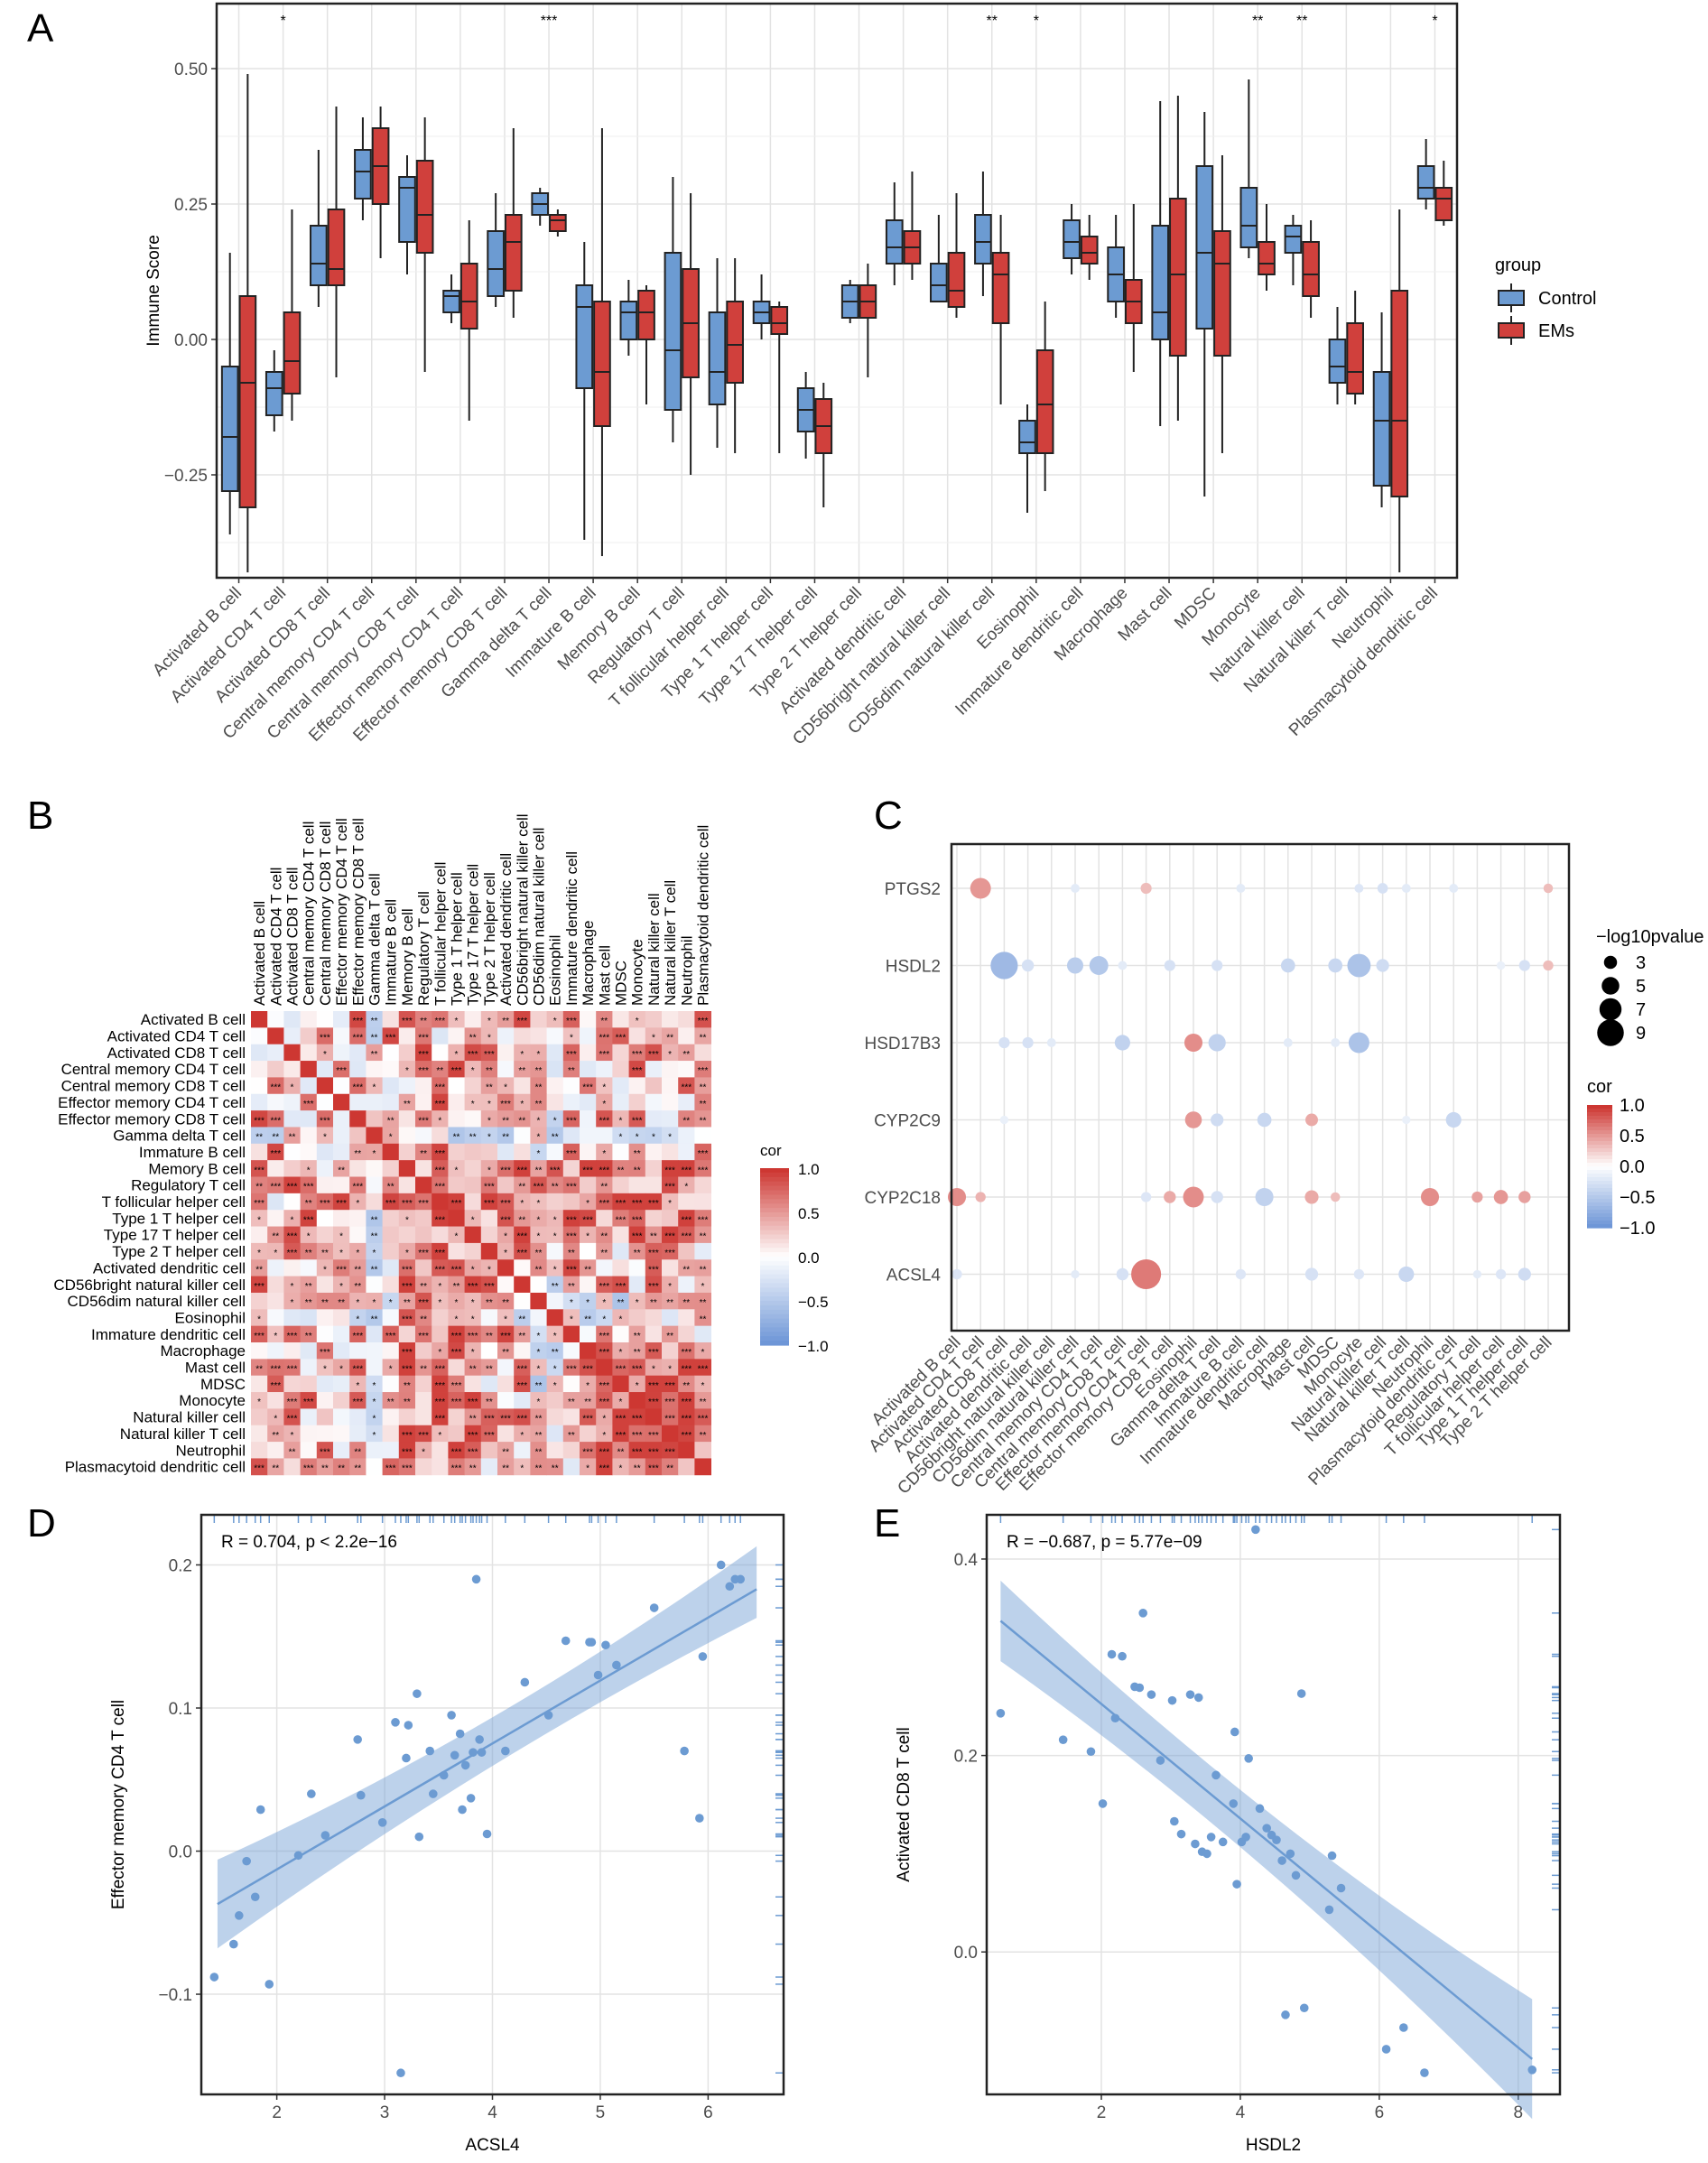 The height and width of the screenshot is (2163, 1708). I want to click on size-legend-dot, so click(1610, 1032).